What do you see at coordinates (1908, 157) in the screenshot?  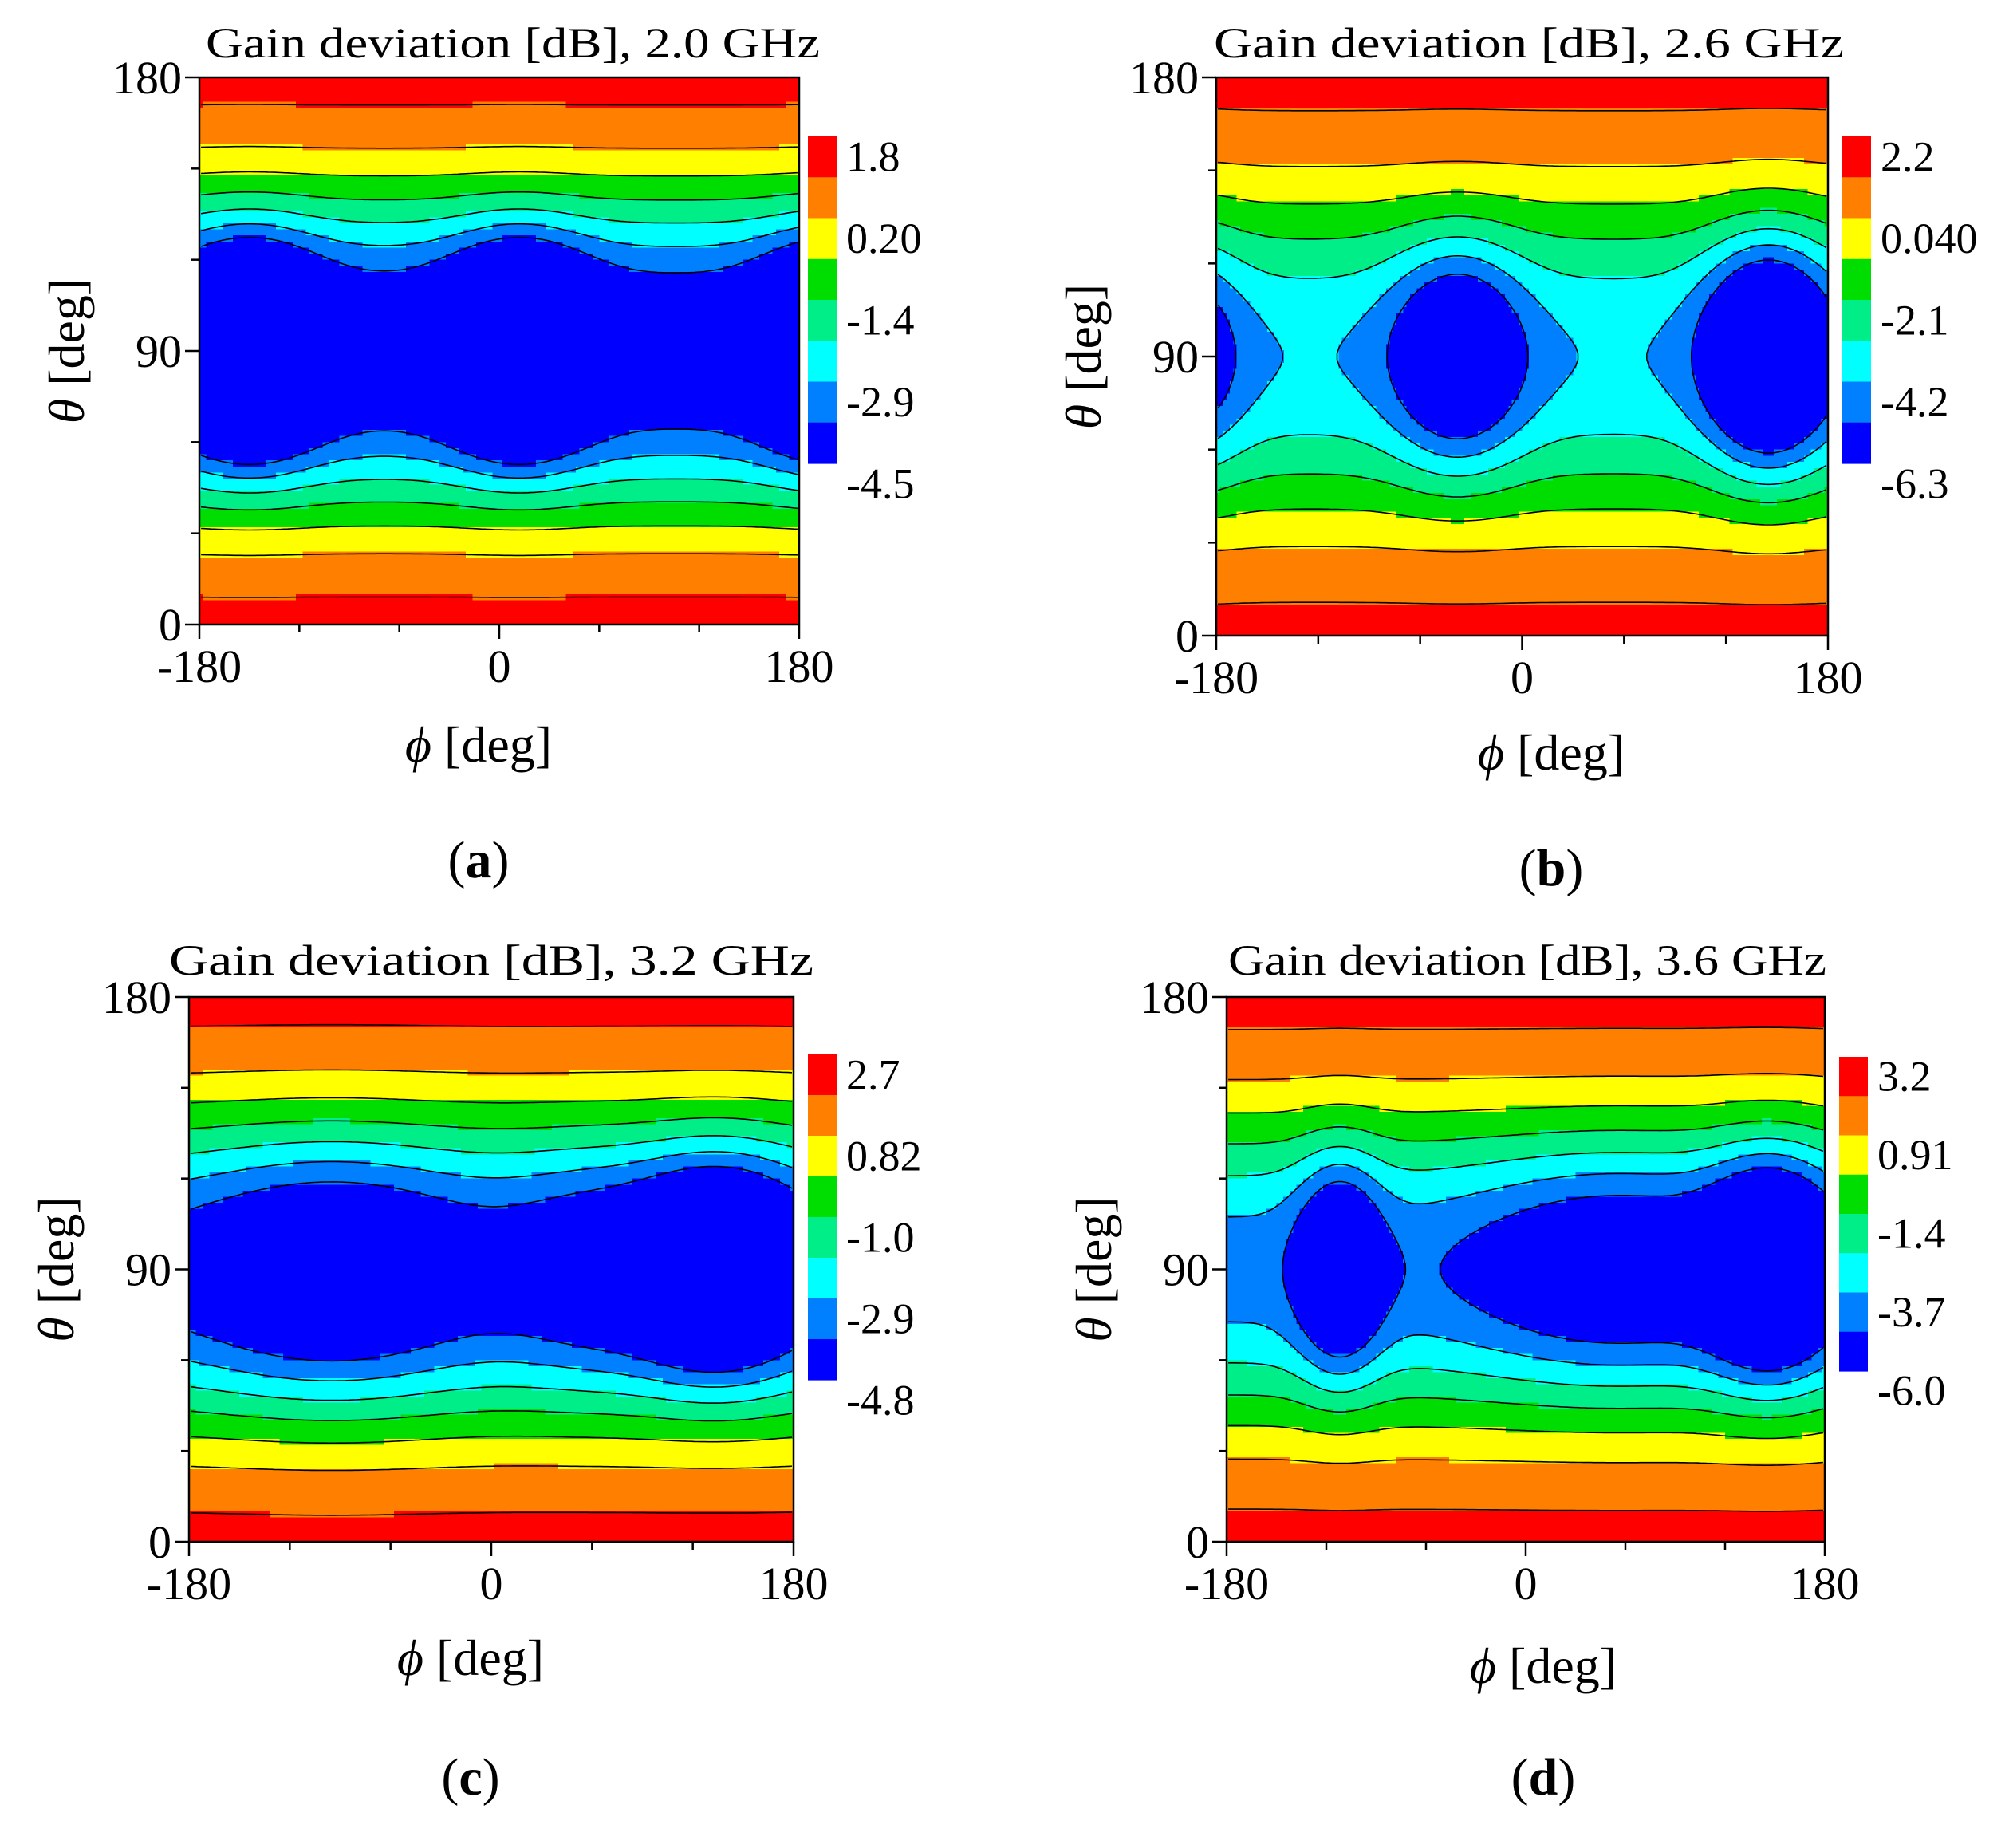 I see `colorbar-label: 2.2` at bounding box center [1908, 157].